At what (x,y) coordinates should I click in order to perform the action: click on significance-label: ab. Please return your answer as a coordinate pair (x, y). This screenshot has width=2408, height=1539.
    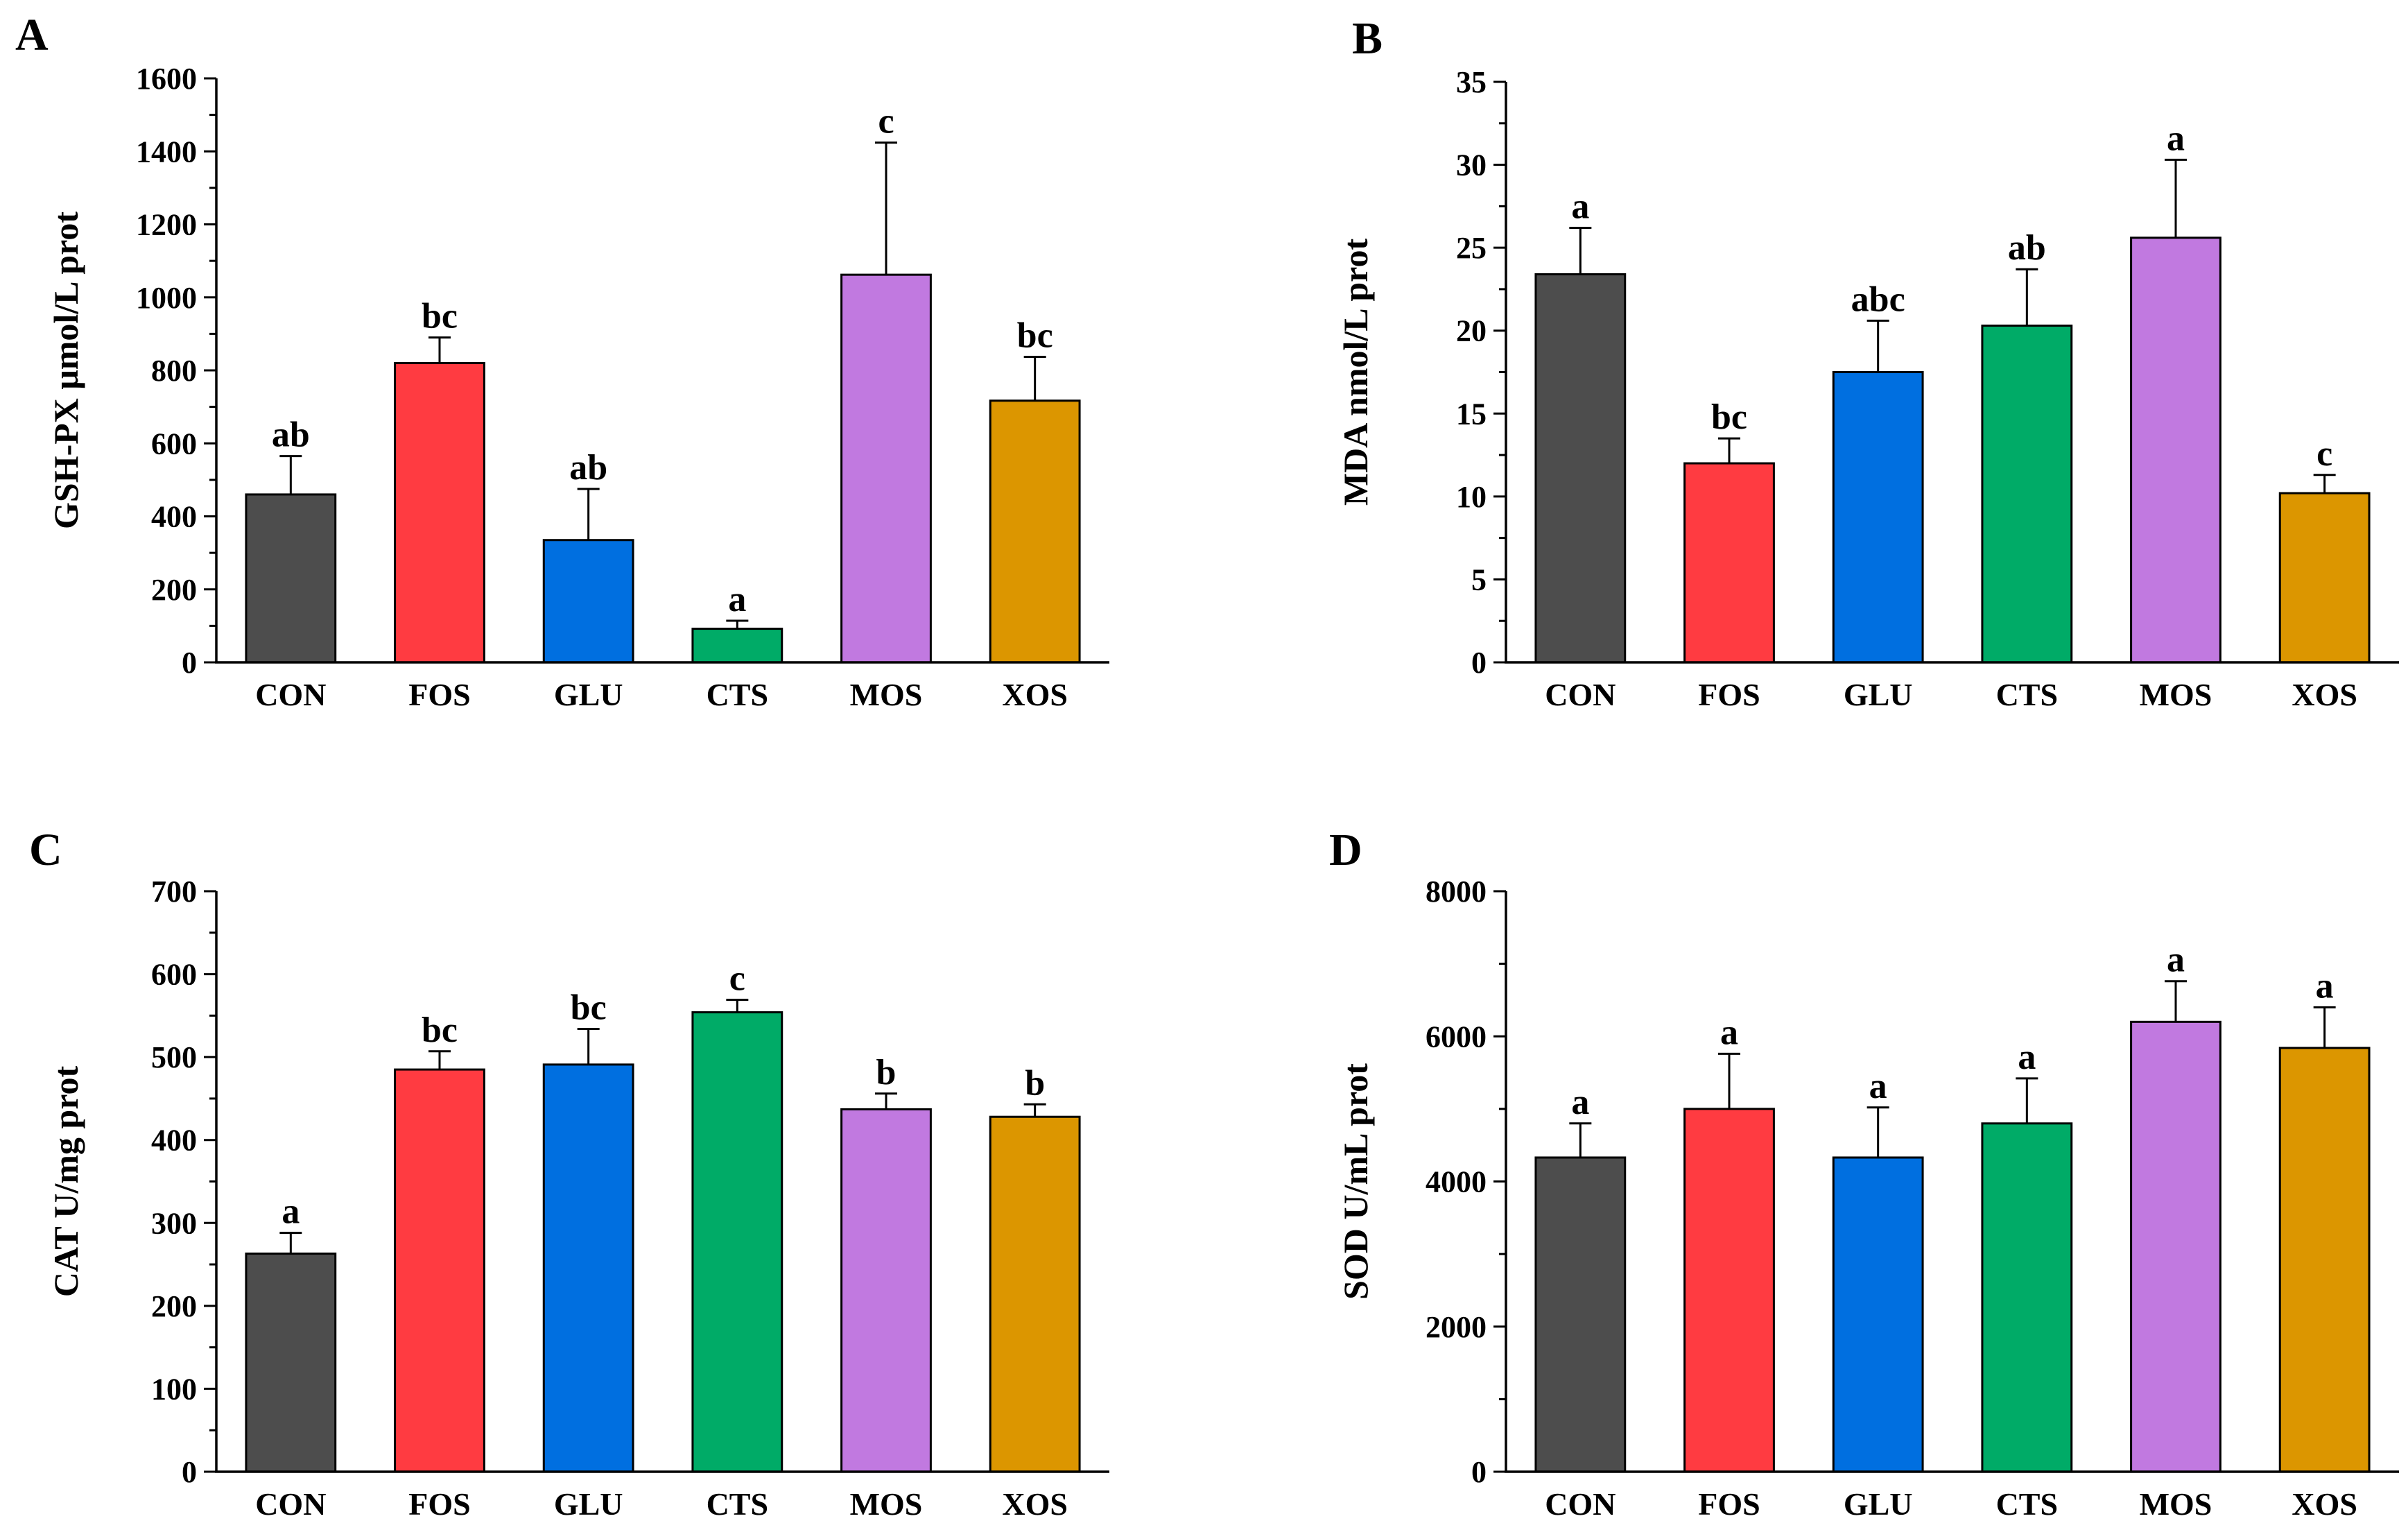
    Looking at the image, I should click on (588, 468).